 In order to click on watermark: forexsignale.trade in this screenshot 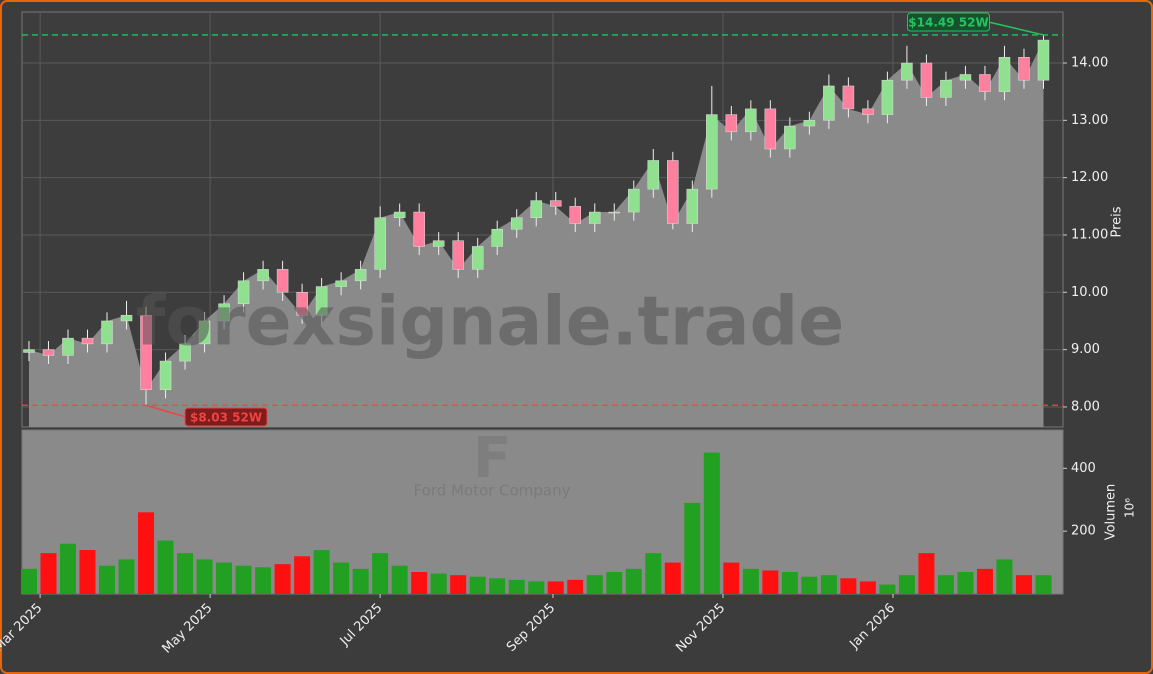, I will do `click(490, 322)`.